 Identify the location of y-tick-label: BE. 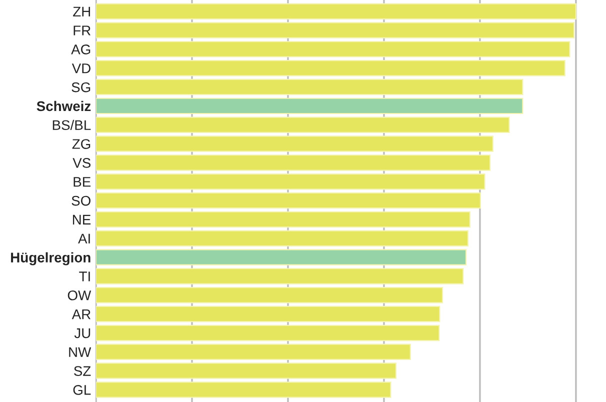
(82, 182).